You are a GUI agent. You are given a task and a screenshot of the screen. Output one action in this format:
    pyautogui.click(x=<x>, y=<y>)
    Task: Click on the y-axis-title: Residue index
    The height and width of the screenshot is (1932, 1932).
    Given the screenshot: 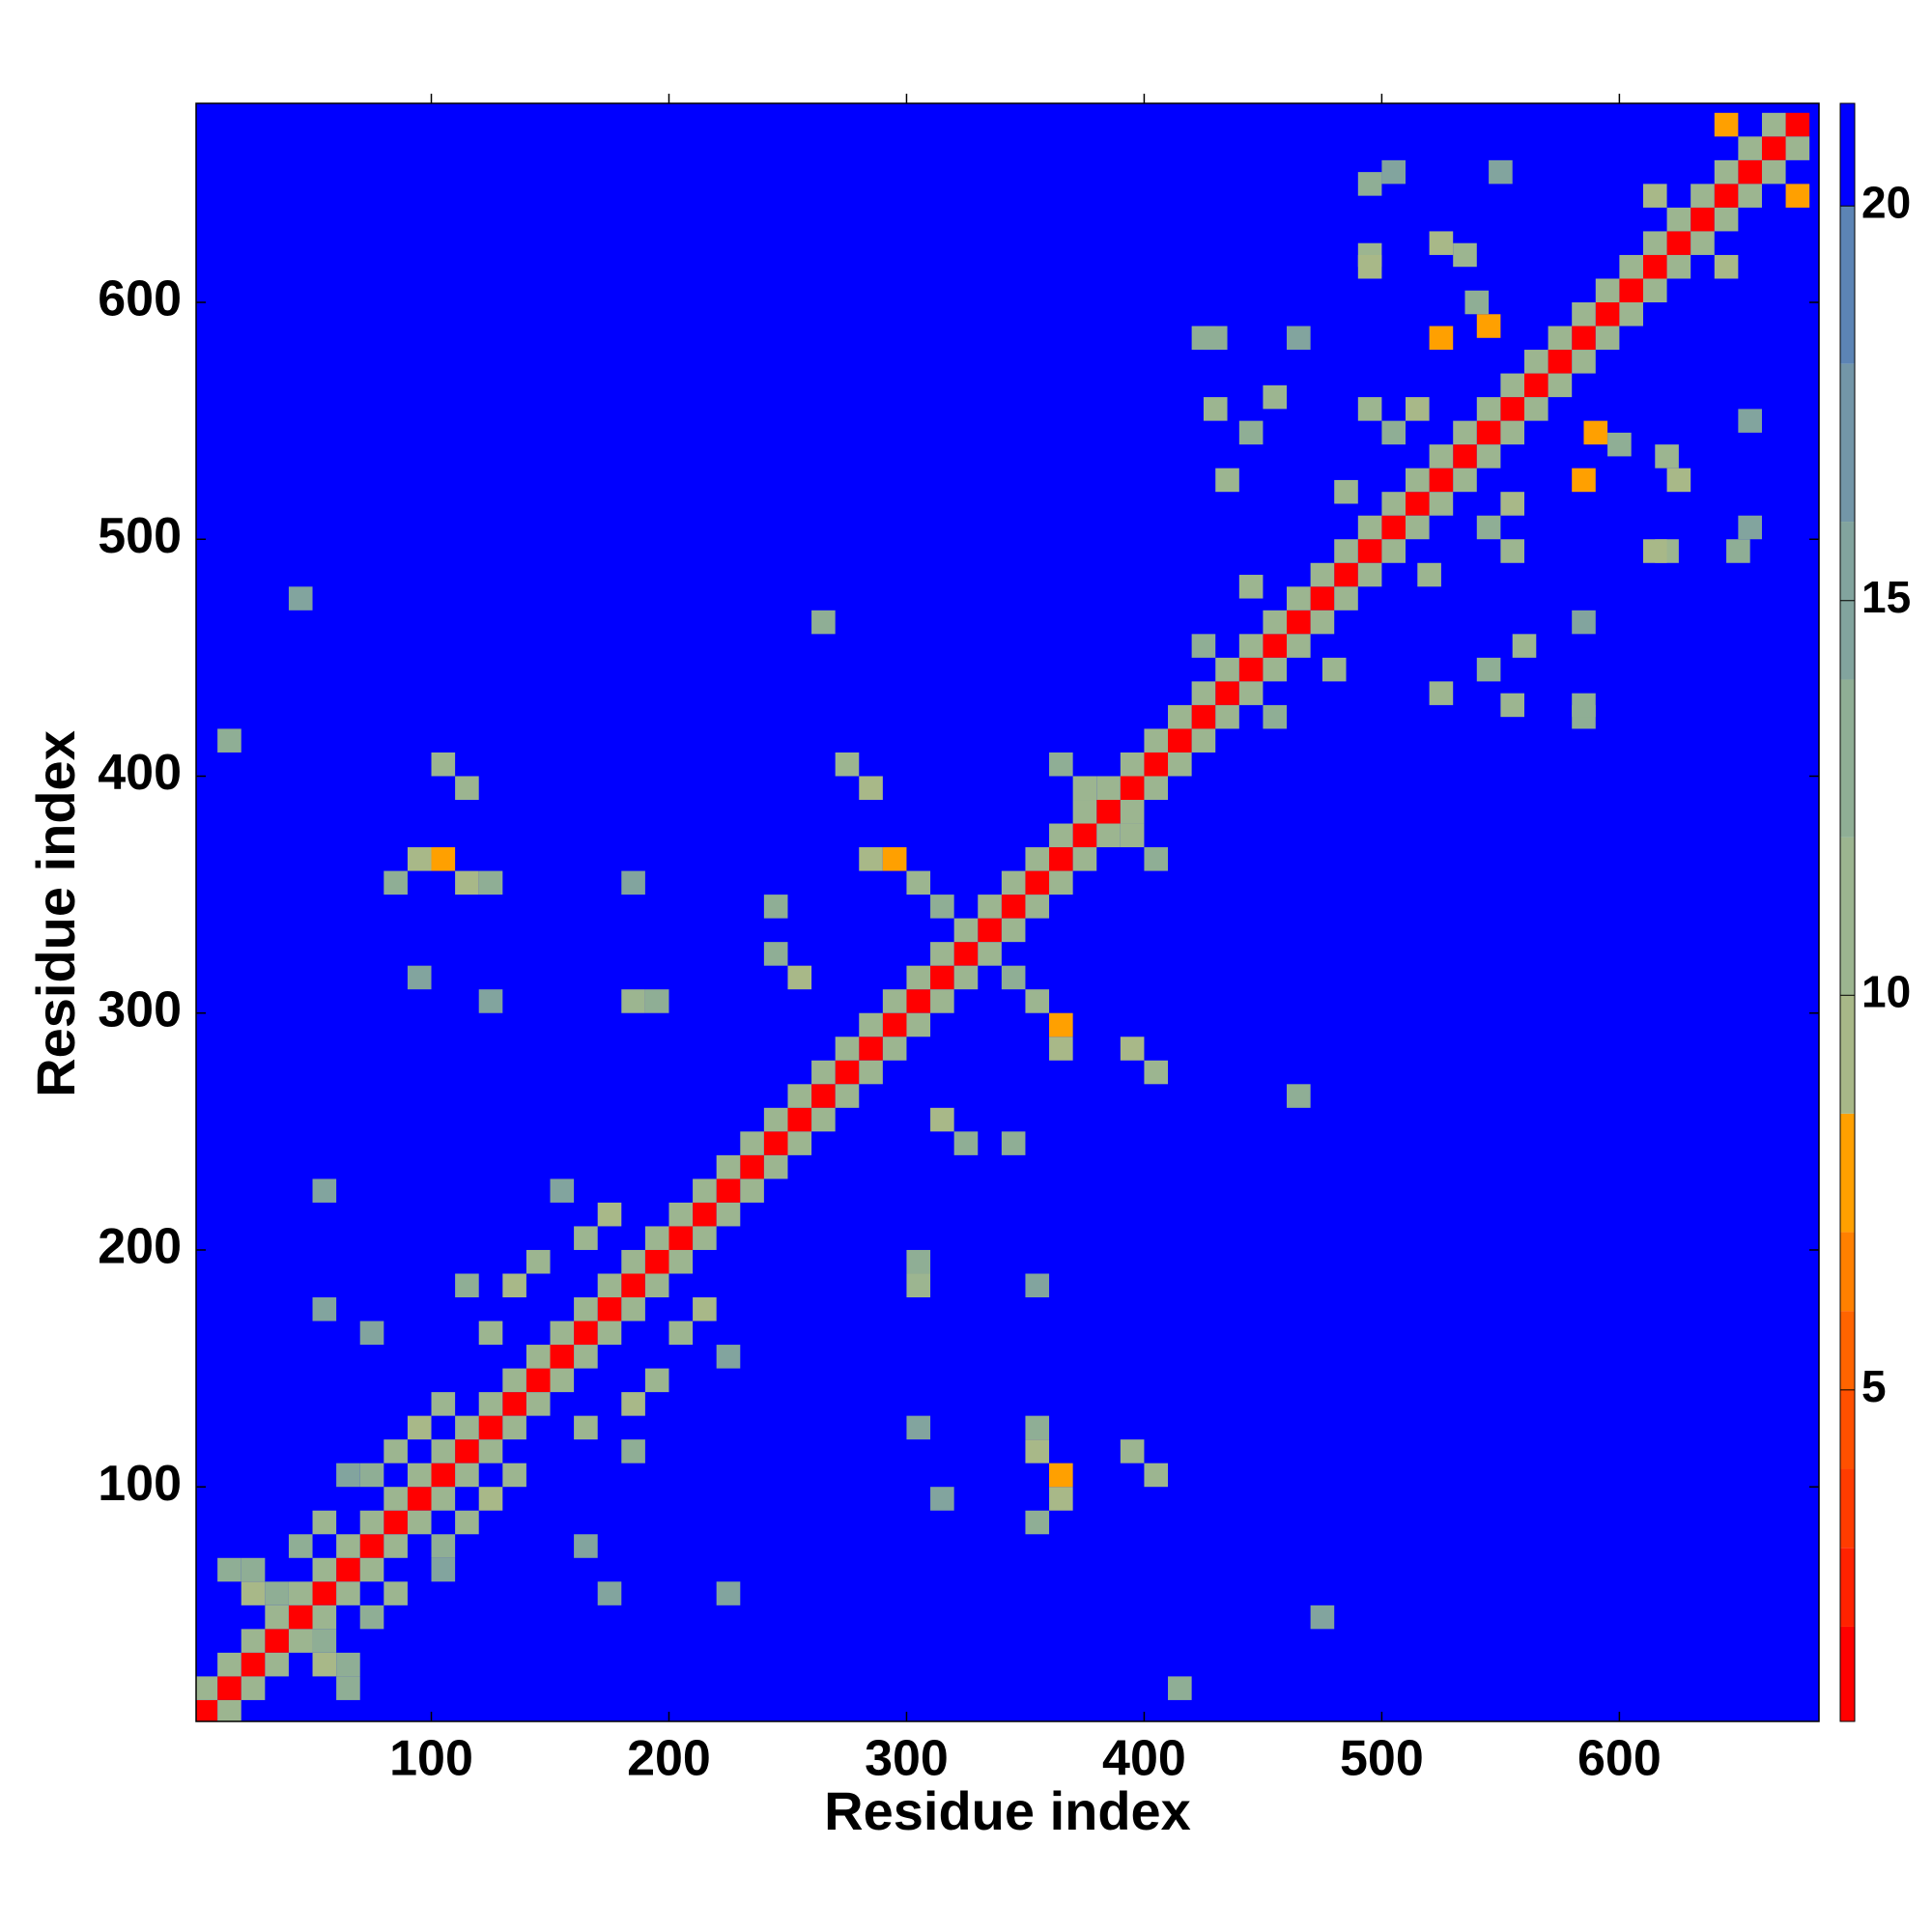 What is the action you would take?
    pyautogui.click(x=55, y=913)
    